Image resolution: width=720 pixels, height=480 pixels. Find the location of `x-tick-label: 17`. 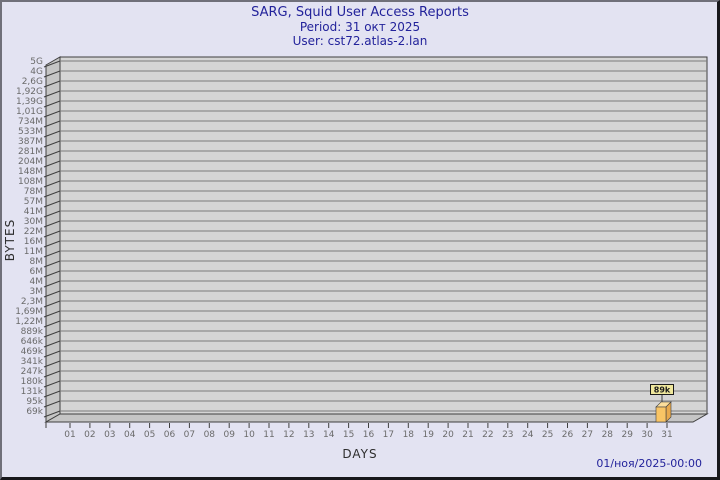

x-tick-label: 17 is located at coordinates (388, 435).